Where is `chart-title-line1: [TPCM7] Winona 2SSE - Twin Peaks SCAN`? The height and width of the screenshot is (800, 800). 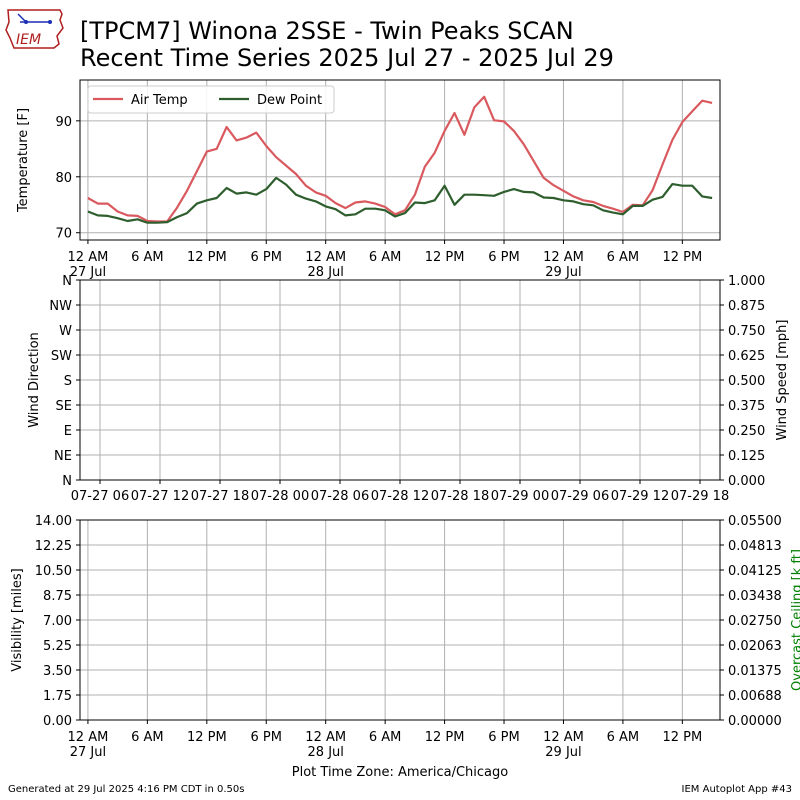 chart-title-line1: [TPCM7] Winona 2SSE - Twin Peaks SCAN is located at coordinates (327, 31).